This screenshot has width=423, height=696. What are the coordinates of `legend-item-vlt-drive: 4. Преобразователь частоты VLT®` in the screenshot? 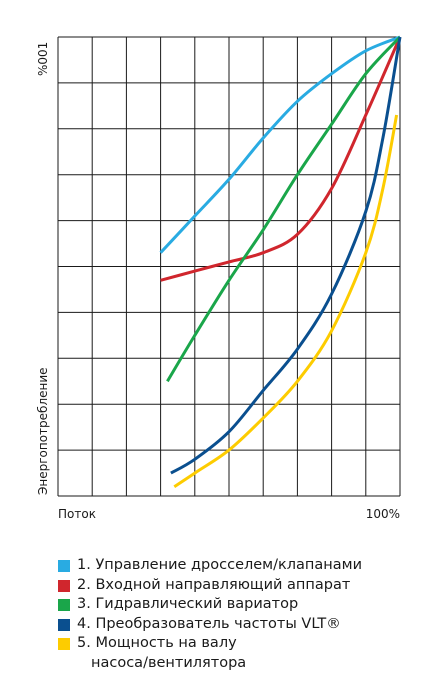 It's located at (210, 625).